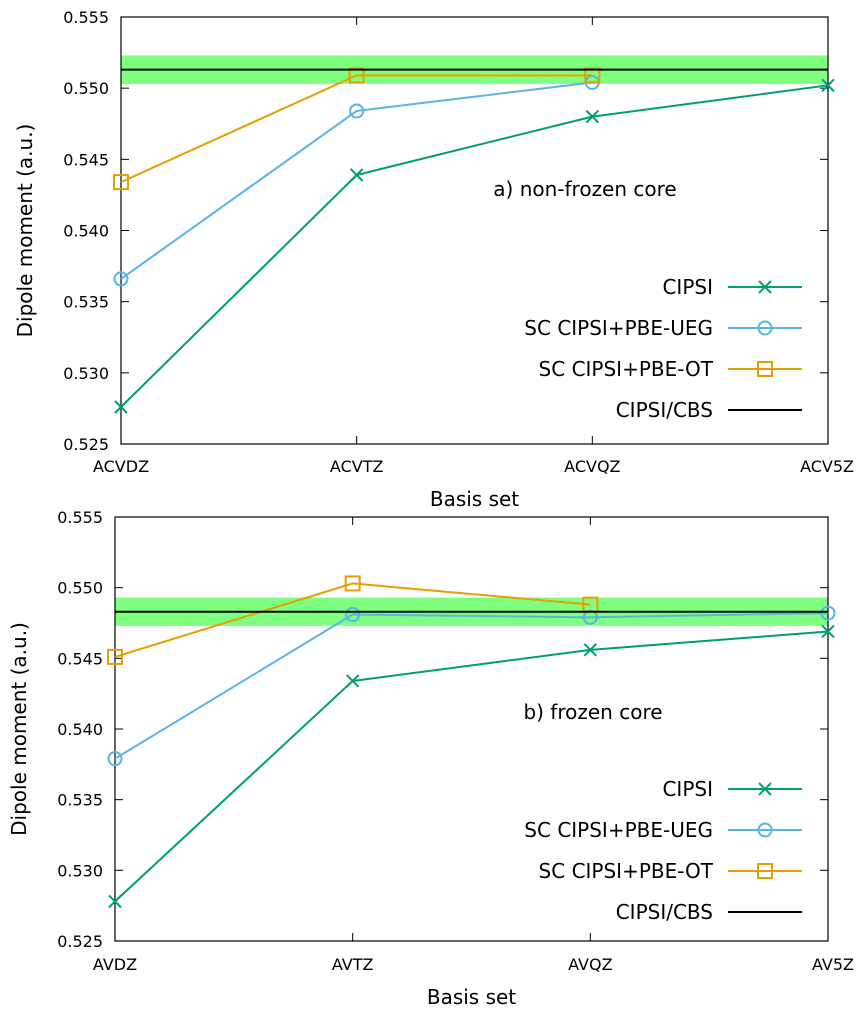 The height and width of the screenshot is (1015, 861). I want to click on panel-annotation: a) non-frozen core, so click(584, 189).